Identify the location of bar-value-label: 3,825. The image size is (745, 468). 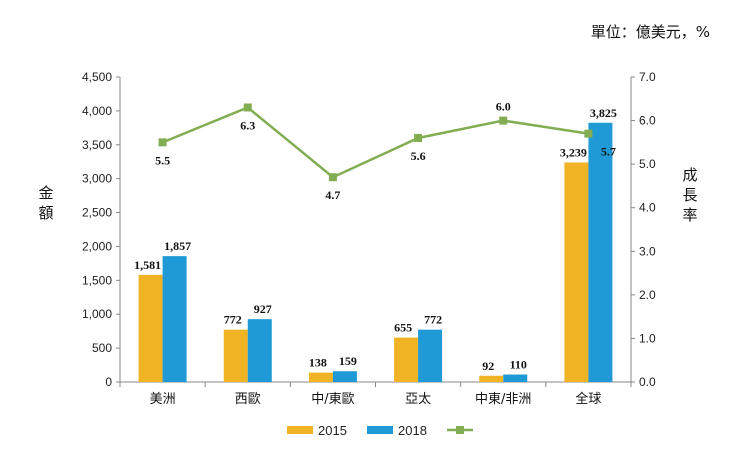
(603, 113).